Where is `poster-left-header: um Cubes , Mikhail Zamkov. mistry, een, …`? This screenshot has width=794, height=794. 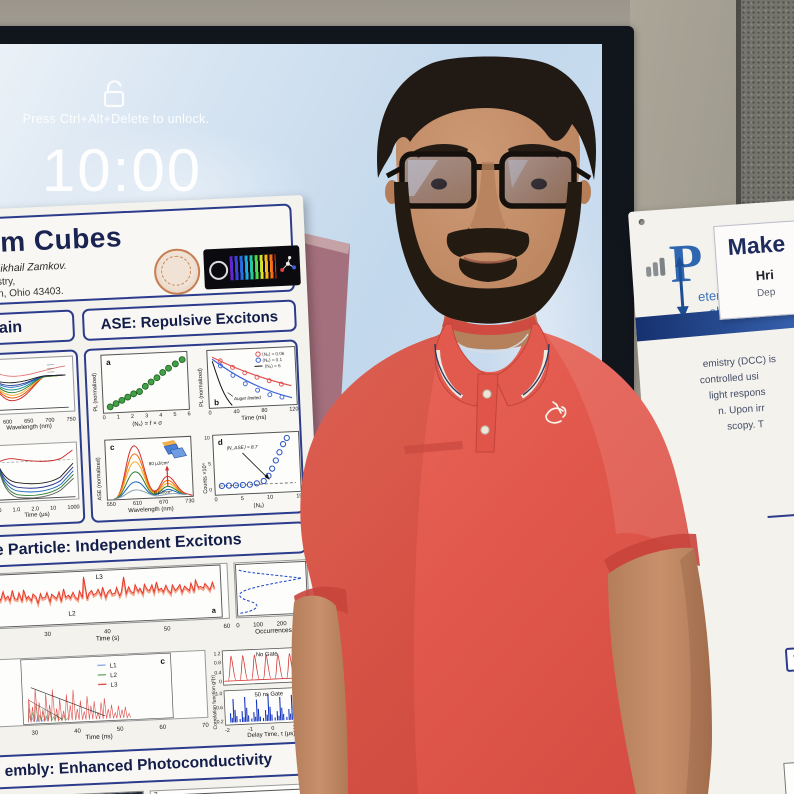 poster-left-header: um Cubes , Mikhail Zamkov. mistry, een, … is located at coordinates (150, 255).